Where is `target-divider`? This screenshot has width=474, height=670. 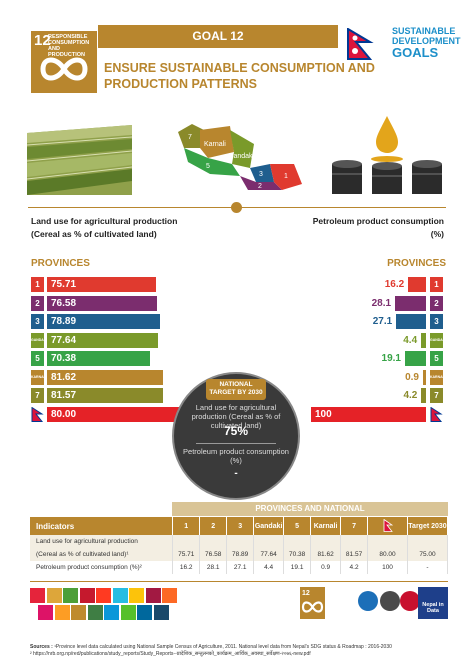 target-divider is located at coordinates (236, 443).